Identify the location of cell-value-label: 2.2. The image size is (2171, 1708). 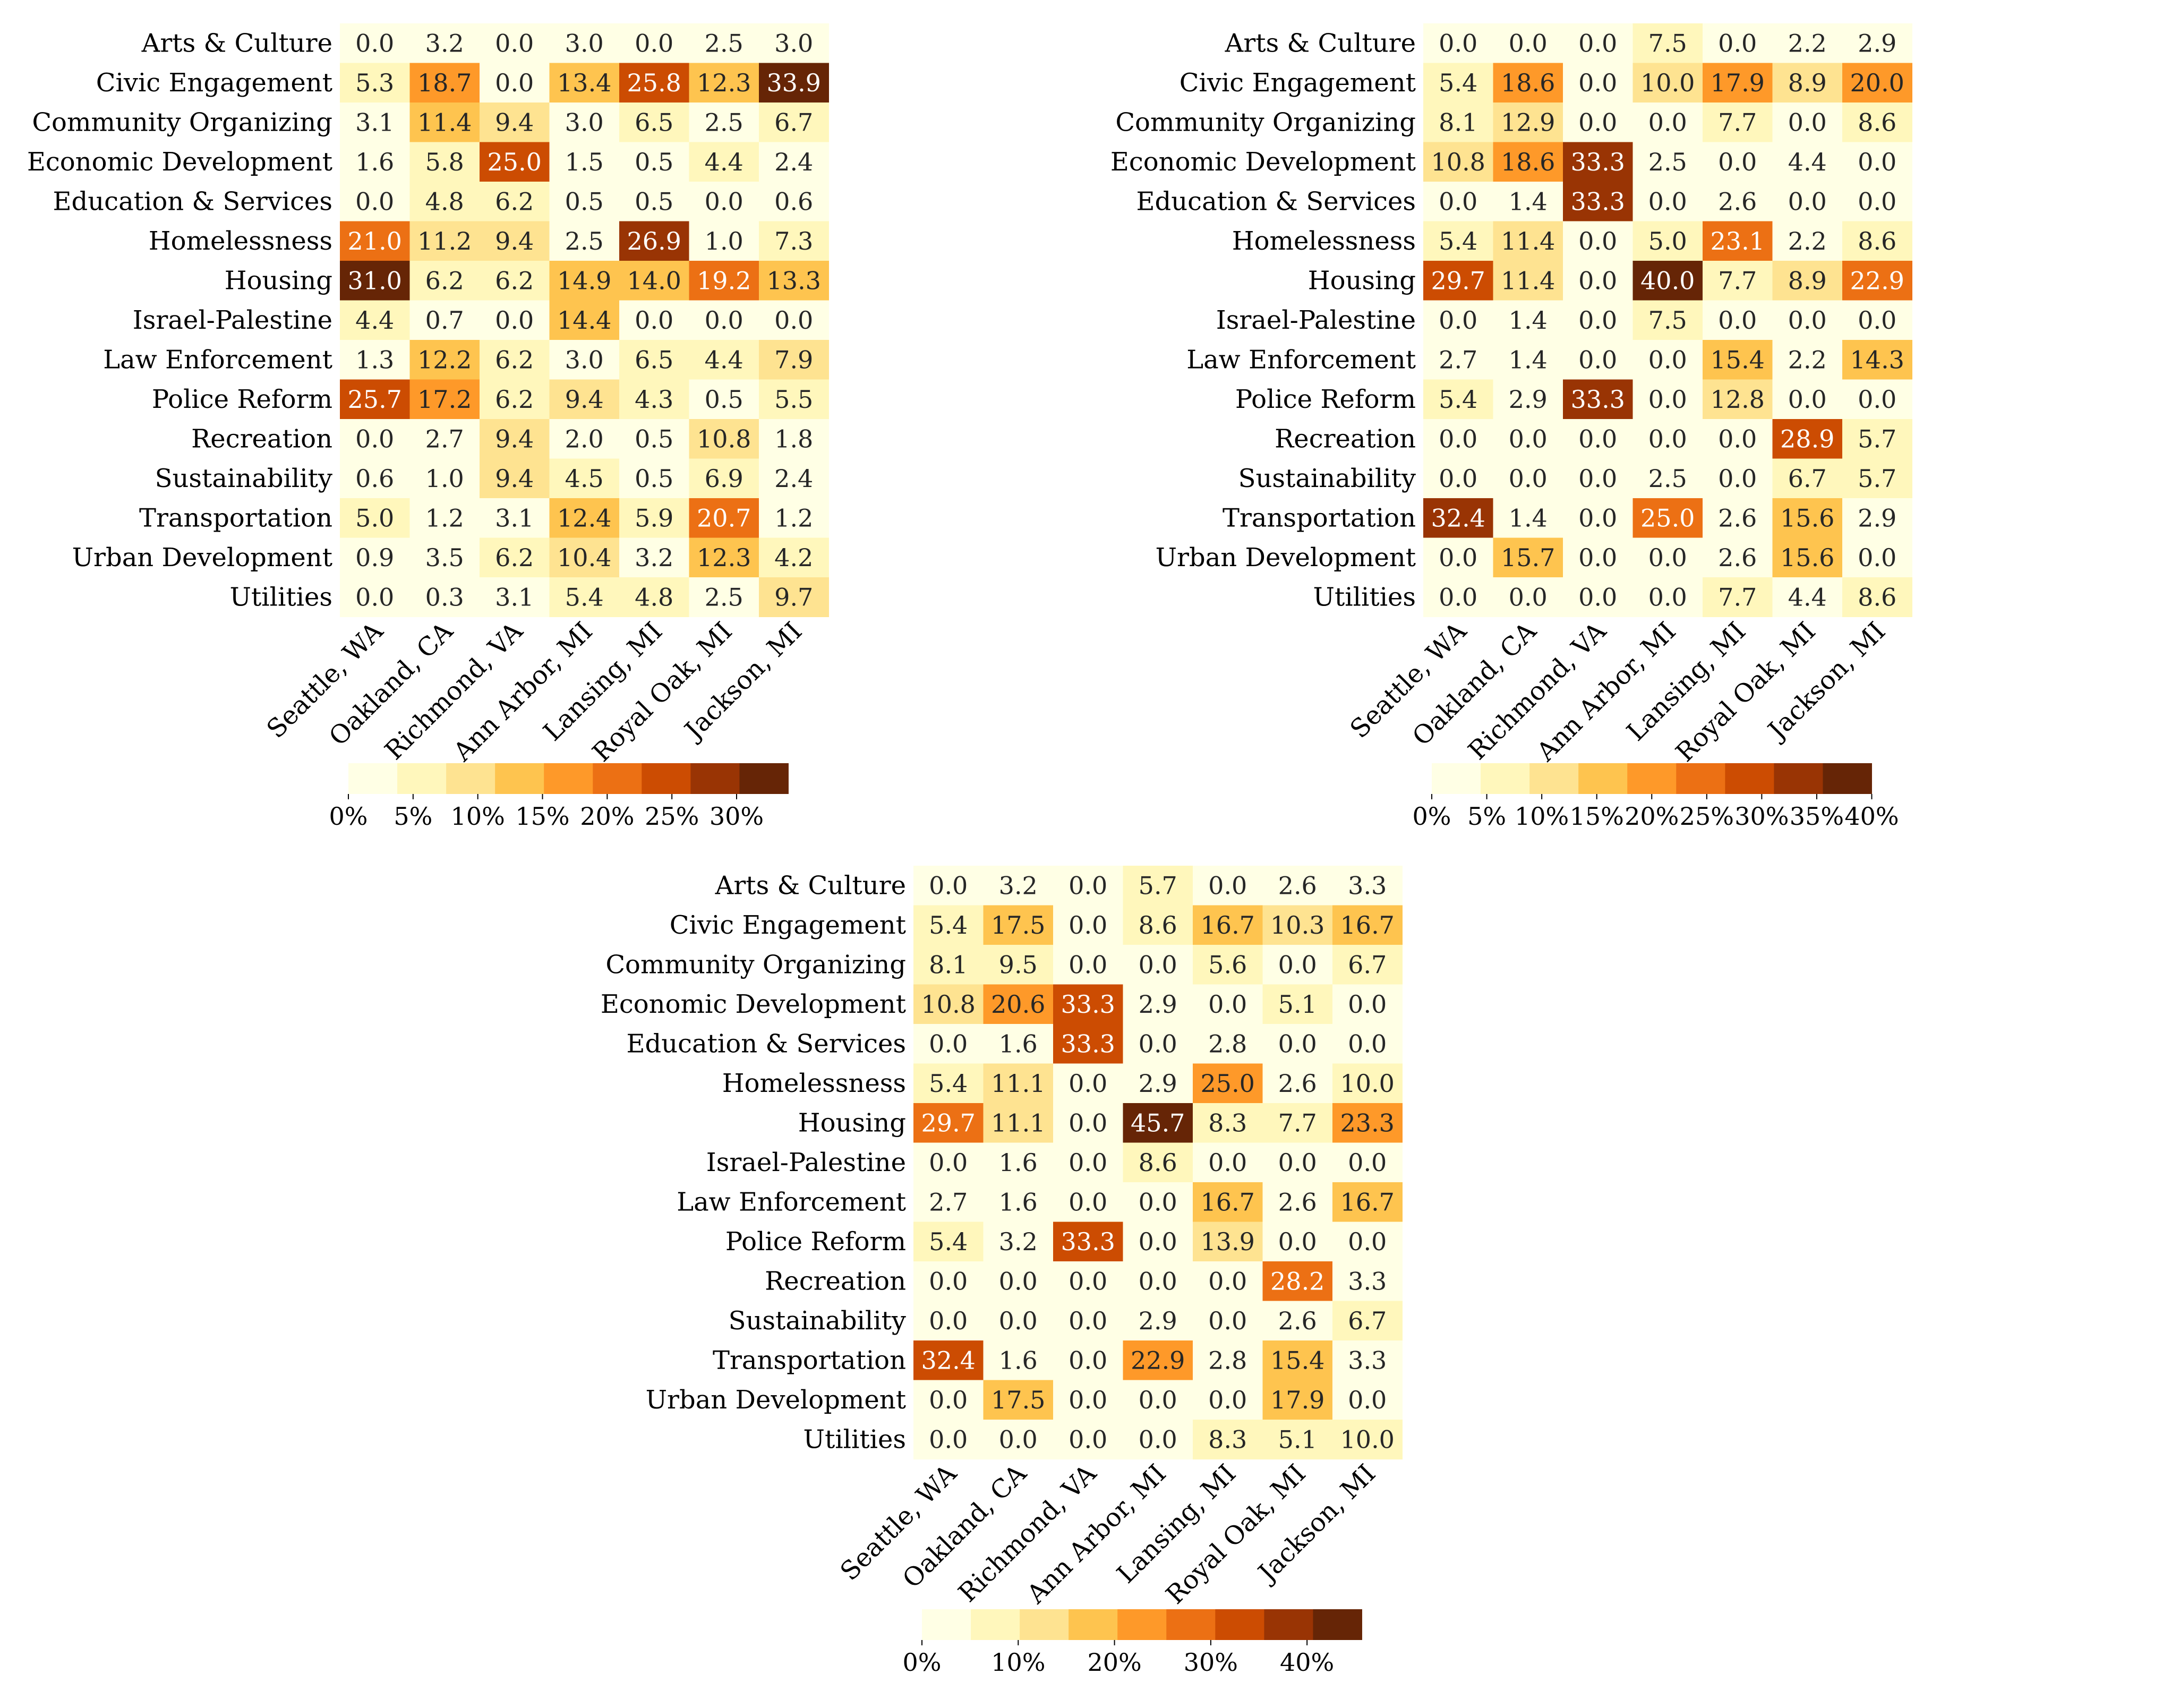
(1808, 43).